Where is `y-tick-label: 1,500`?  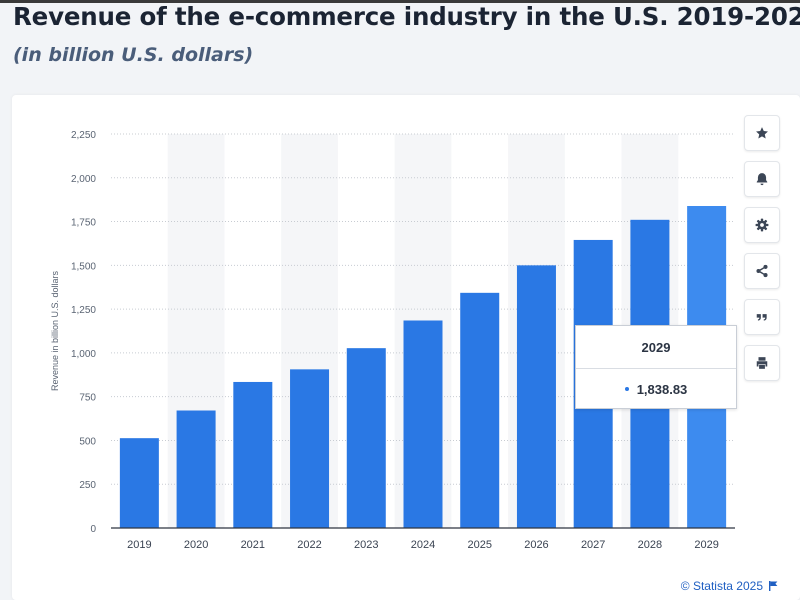 y-tick-label: 1,500 is located at coordinates (83, 266).